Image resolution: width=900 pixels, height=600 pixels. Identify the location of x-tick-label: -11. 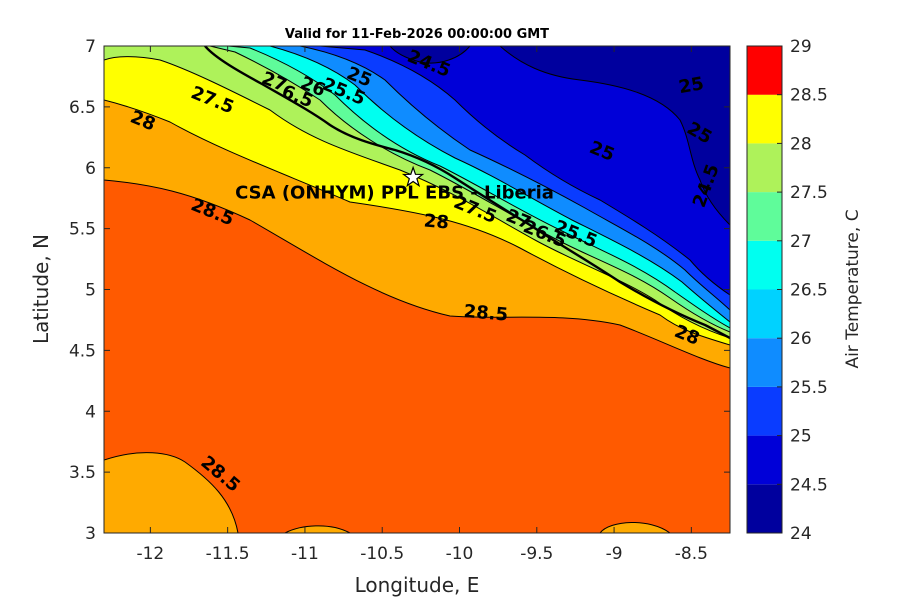
(305, 554).